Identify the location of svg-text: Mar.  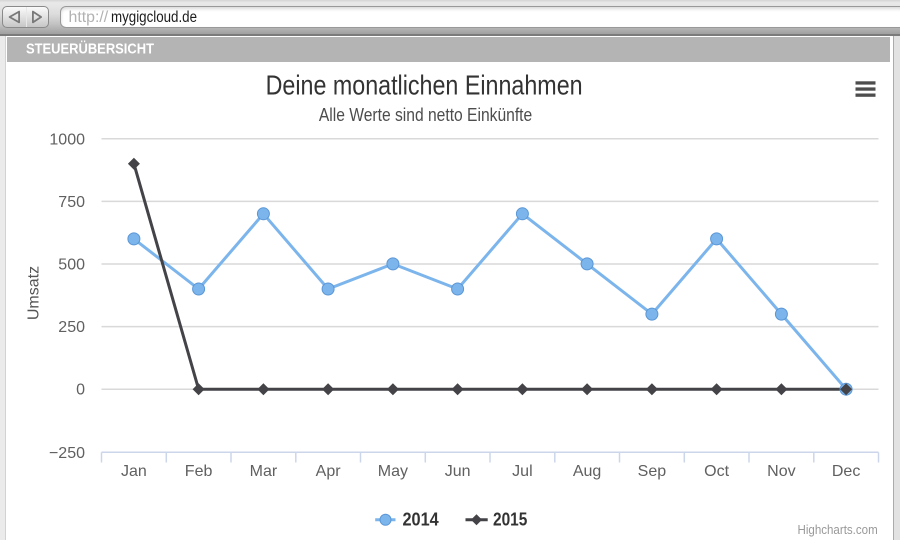
(264, 471).